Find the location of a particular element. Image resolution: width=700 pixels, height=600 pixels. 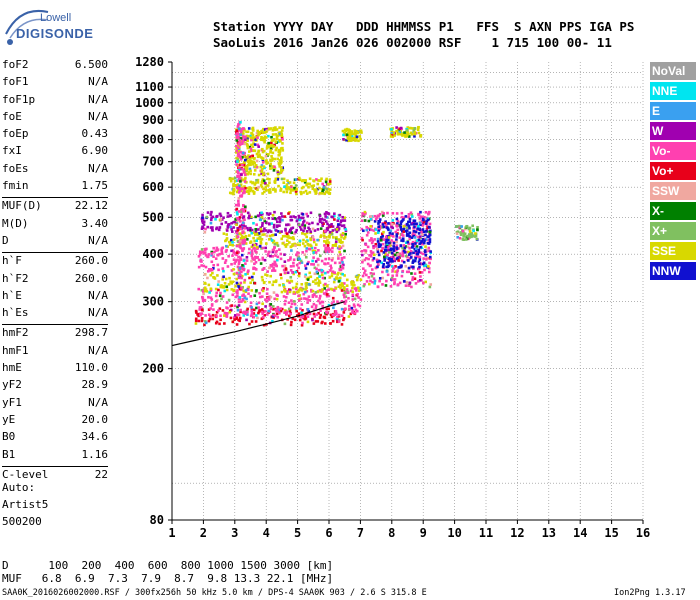

param-row: h`F 260.0 is located at coordinates (55, 262).